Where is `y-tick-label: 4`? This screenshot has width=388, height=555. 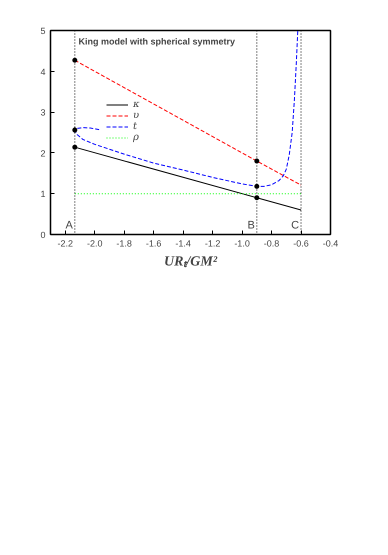 y-tick-label: 4 is located at coordinates (43, 71).